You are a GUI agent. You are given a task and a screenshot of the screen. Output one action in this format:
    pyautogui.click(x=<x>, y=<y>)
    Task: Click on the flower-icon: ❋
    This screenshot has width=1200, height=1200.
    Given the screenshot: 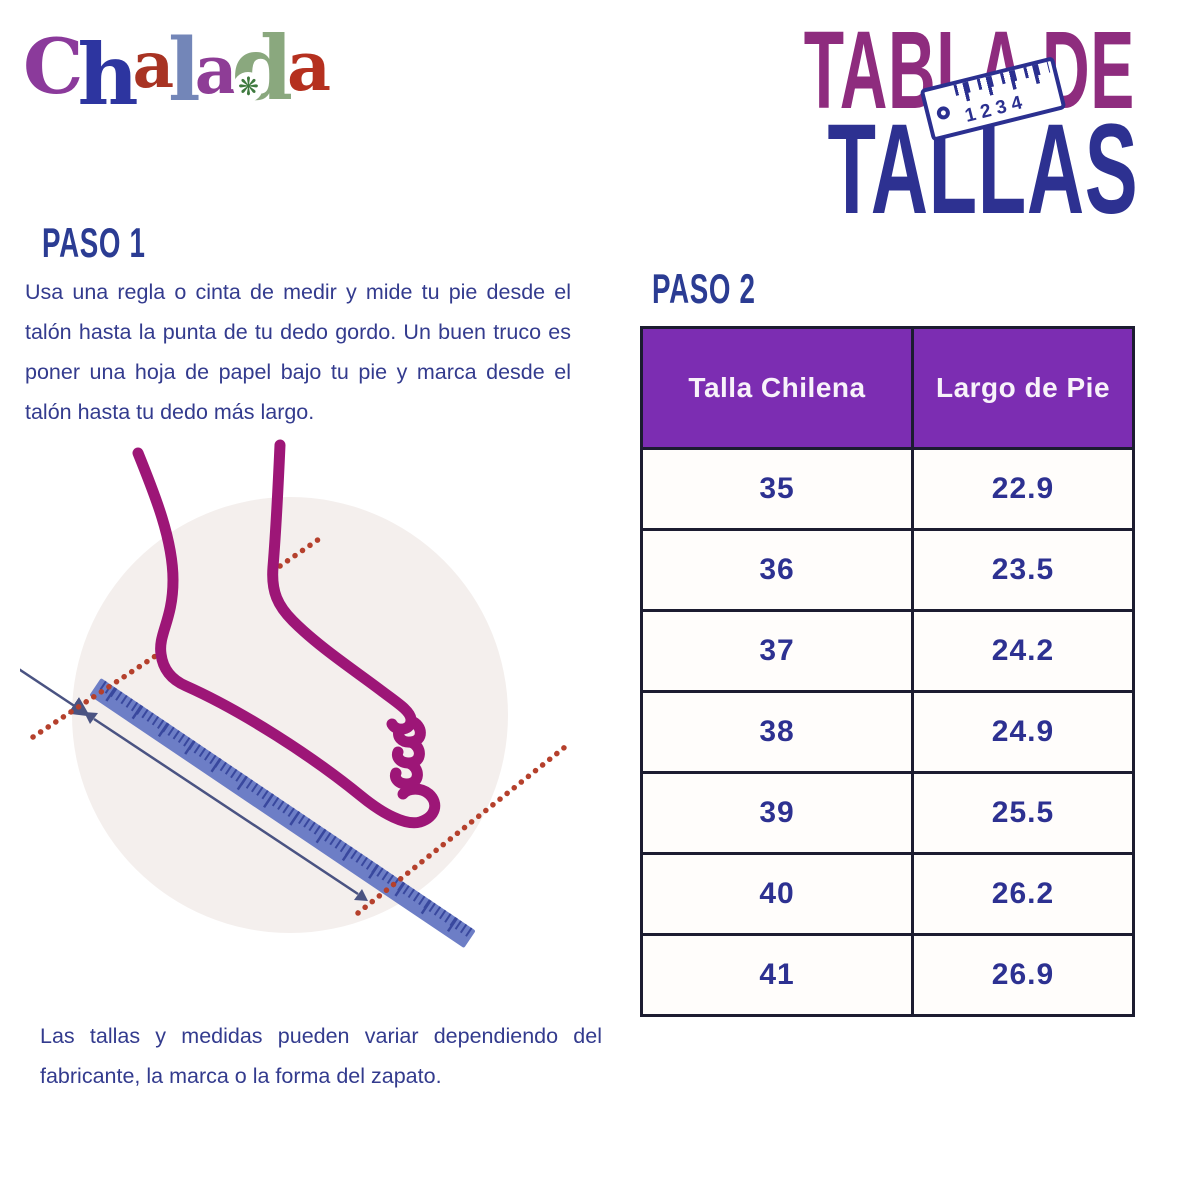 What is the action you would take?
    pyautogui.click(x=248, y=87)
    